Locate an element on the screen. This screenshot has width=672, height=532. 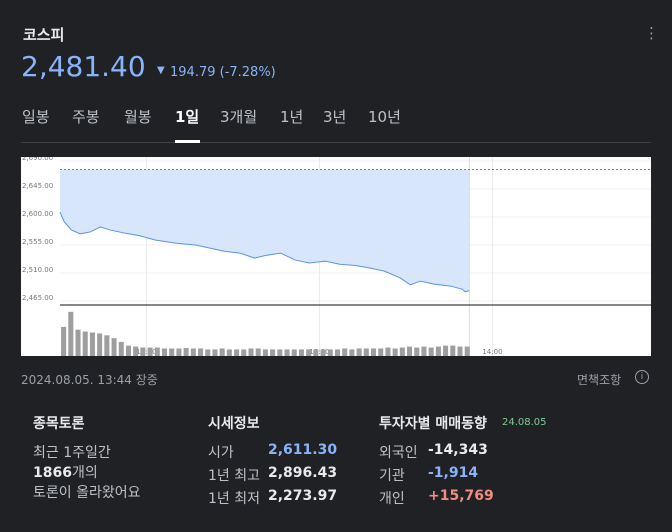
discussion-count-line: 1866개의 is located at coordinates (65, 472).